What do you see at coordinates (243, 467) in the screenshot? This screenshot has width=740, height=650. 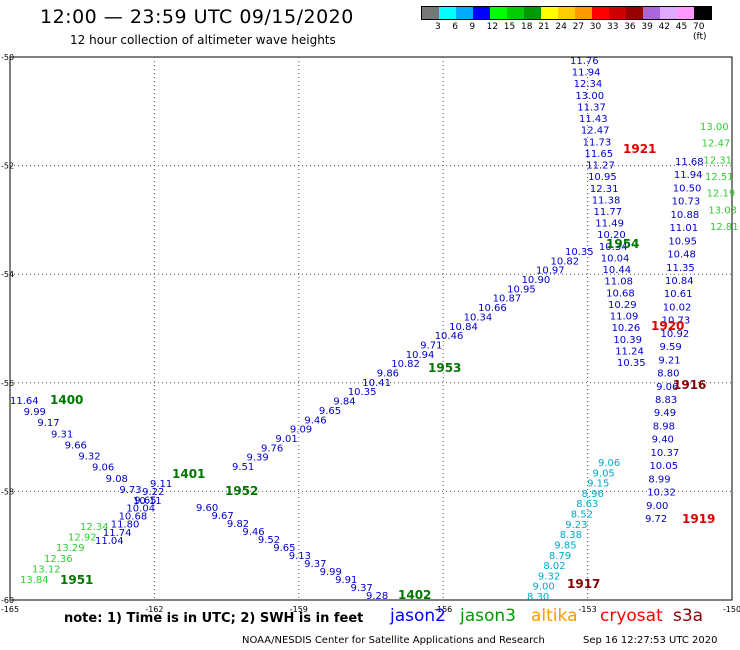 I see `swh-point: 9.51` at bounding box center [243, 467].